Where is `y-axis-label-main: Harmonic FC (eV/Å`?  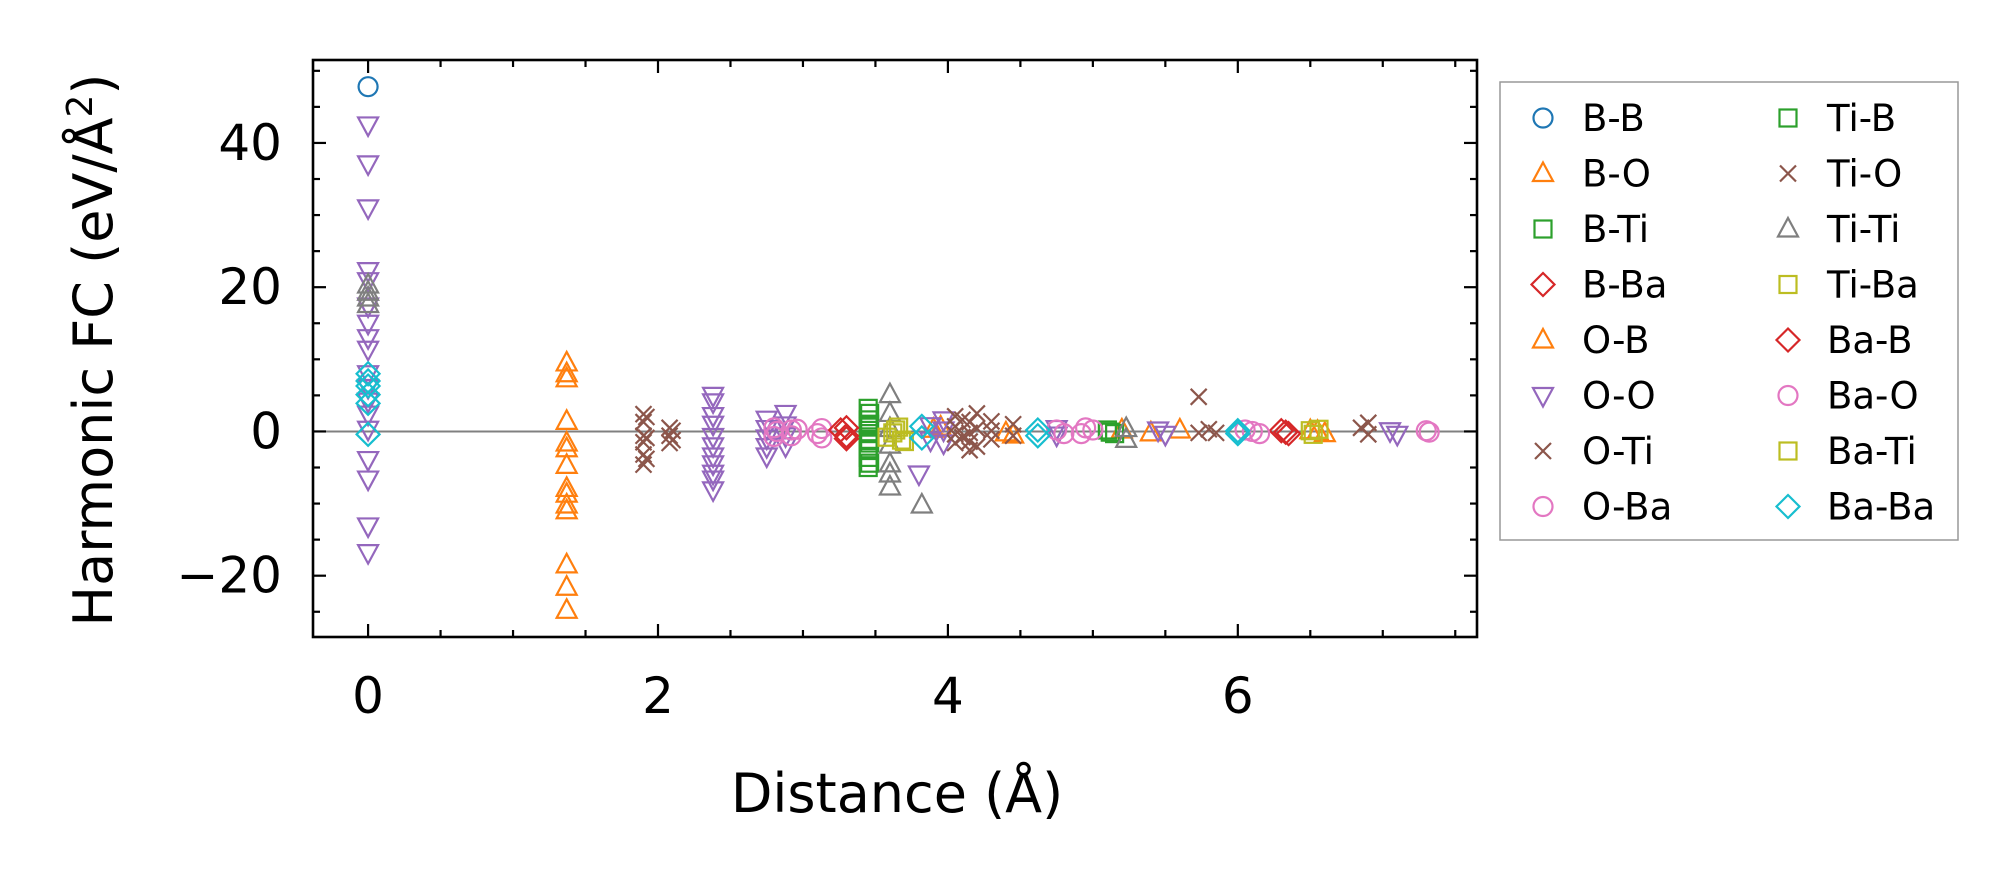 y-axis-label-main: Harmonic FC (eV/Å is located at coordinates (93, 371).